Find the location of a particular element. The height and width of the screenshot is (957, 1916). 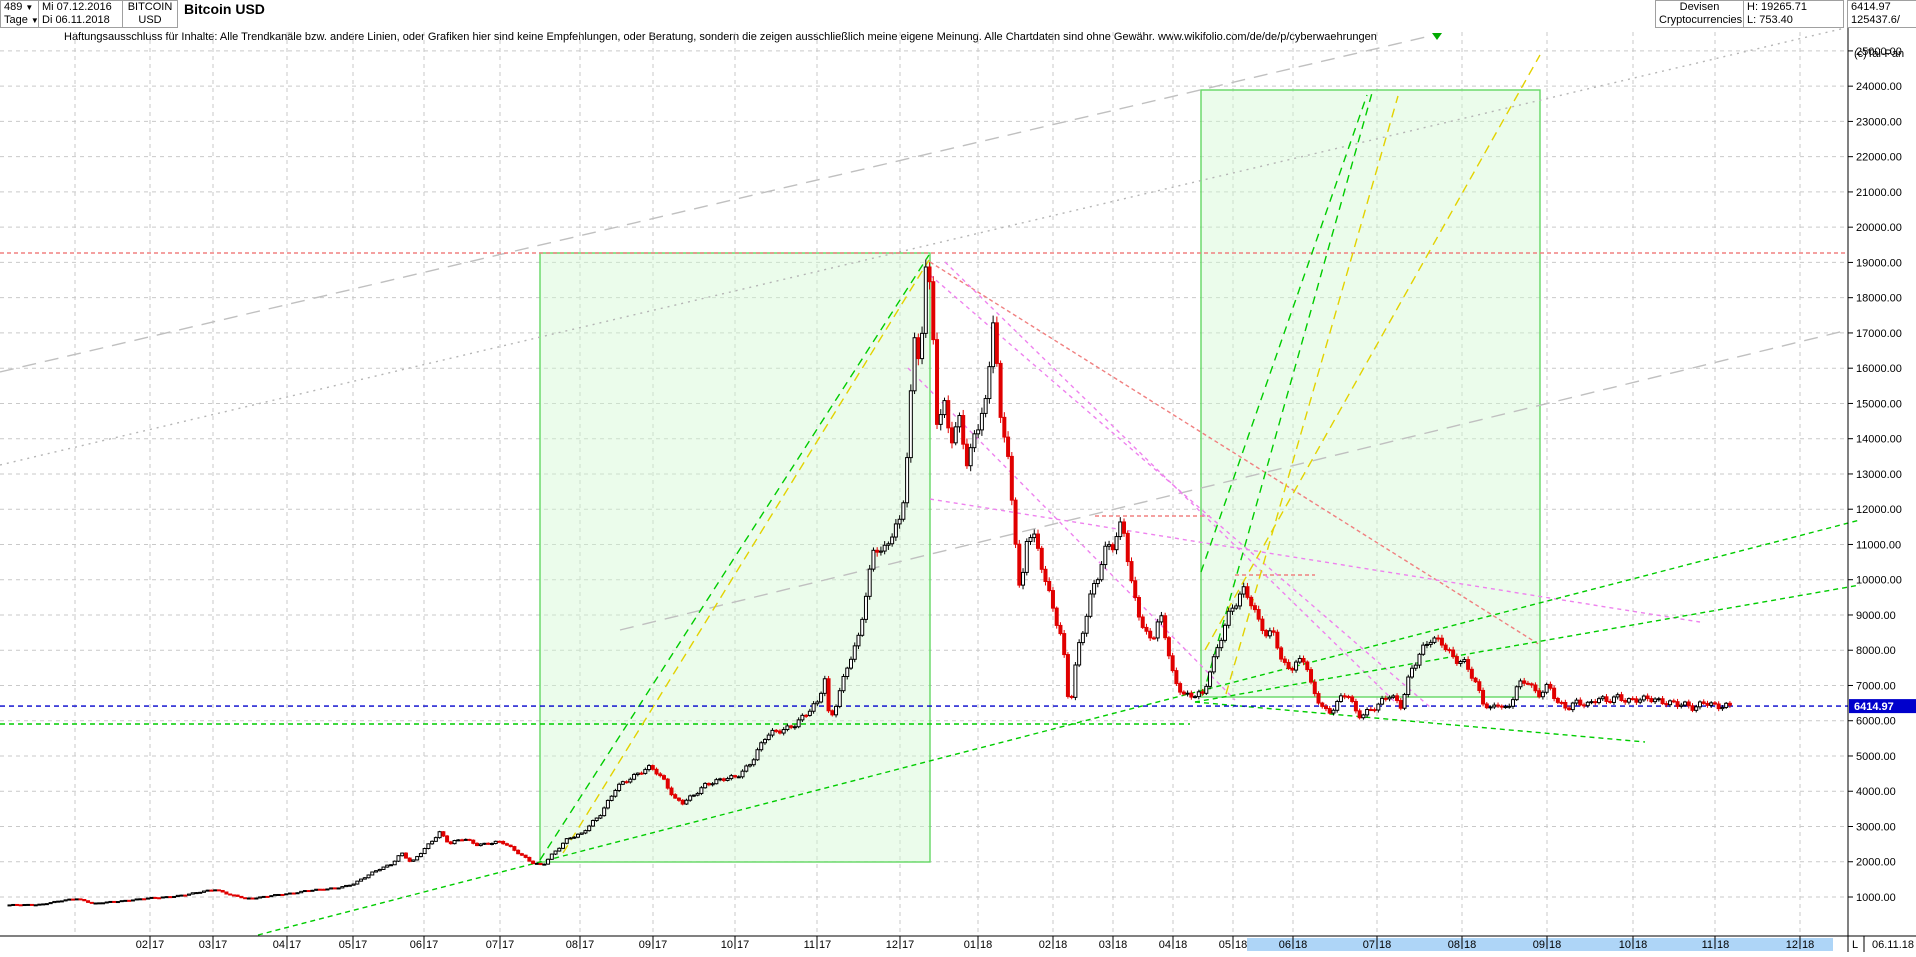

symbol-box: BITCOIN USD is located at coordinates (150, 14).